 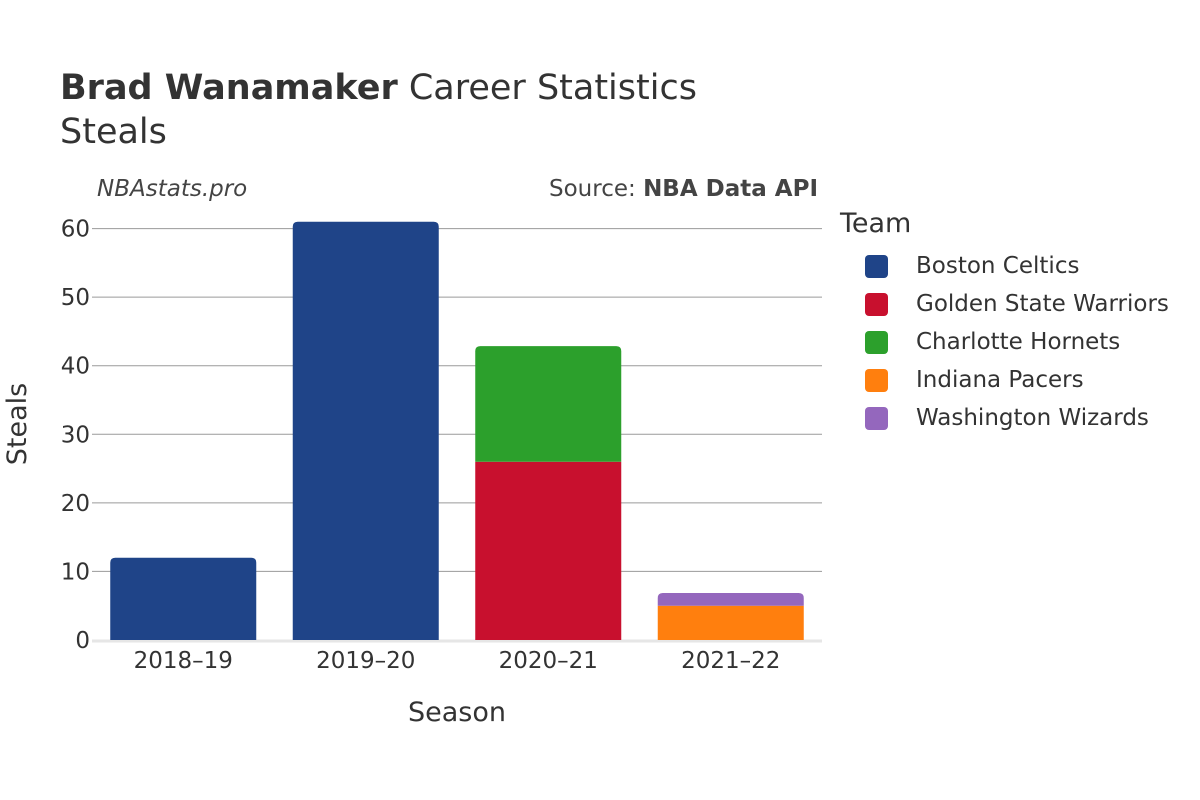 What do you see at coordinates (75, 504) in the screenshot?
I see `y-tick-label: 20` at bounding box center [75, 504].